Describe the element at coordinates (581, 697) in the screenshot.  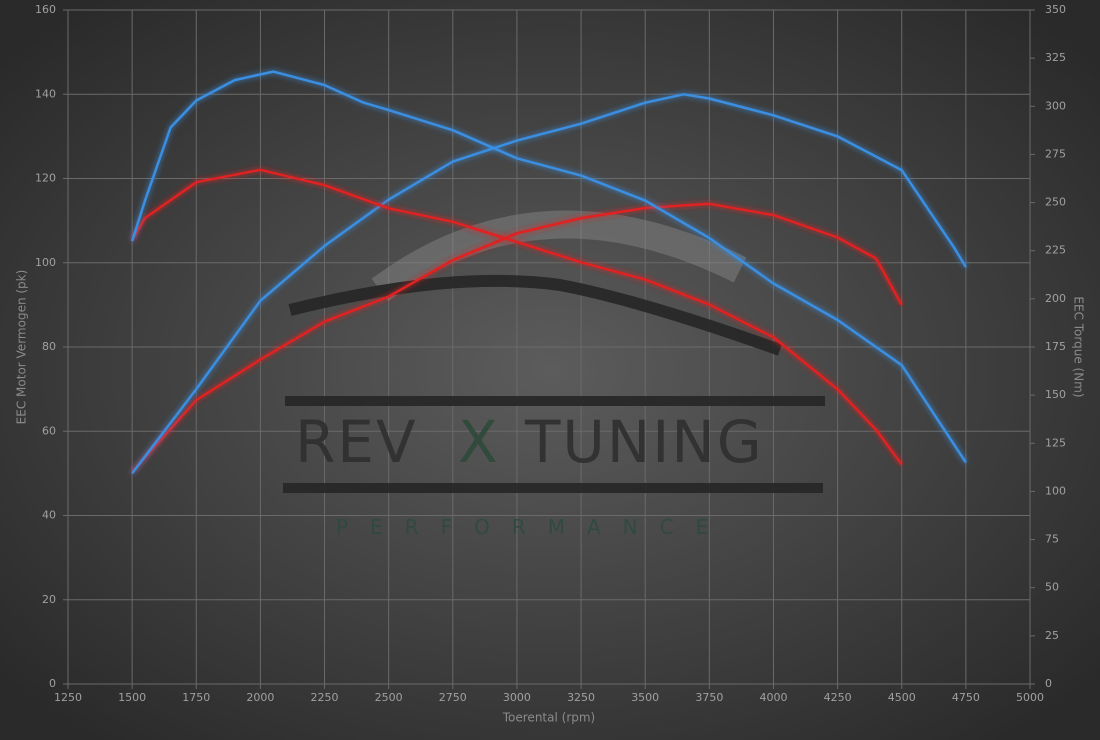
I see `x-tick-label: 3250` at that location.